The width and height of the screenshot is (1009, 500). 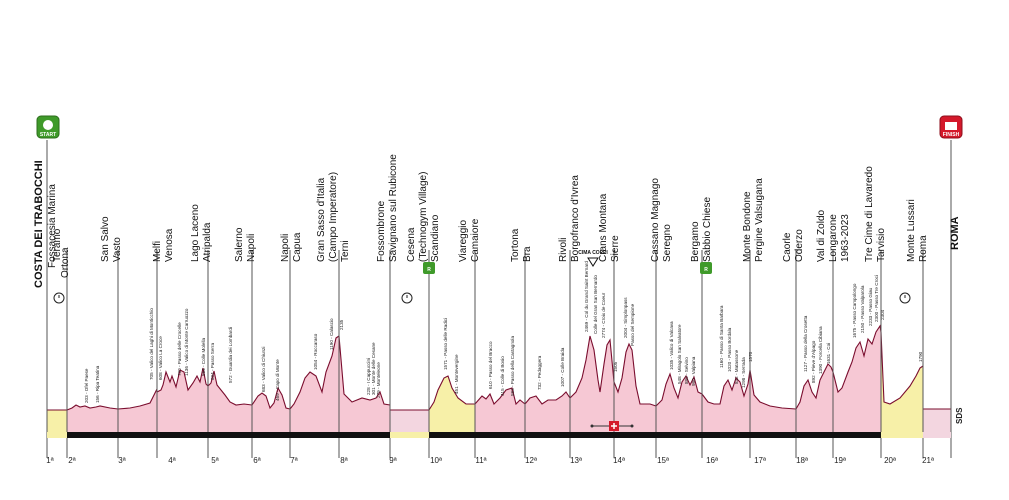 I want to click on climb-label-9: 572 - Guardia dei Lombardi, so click(x=230, y=355).